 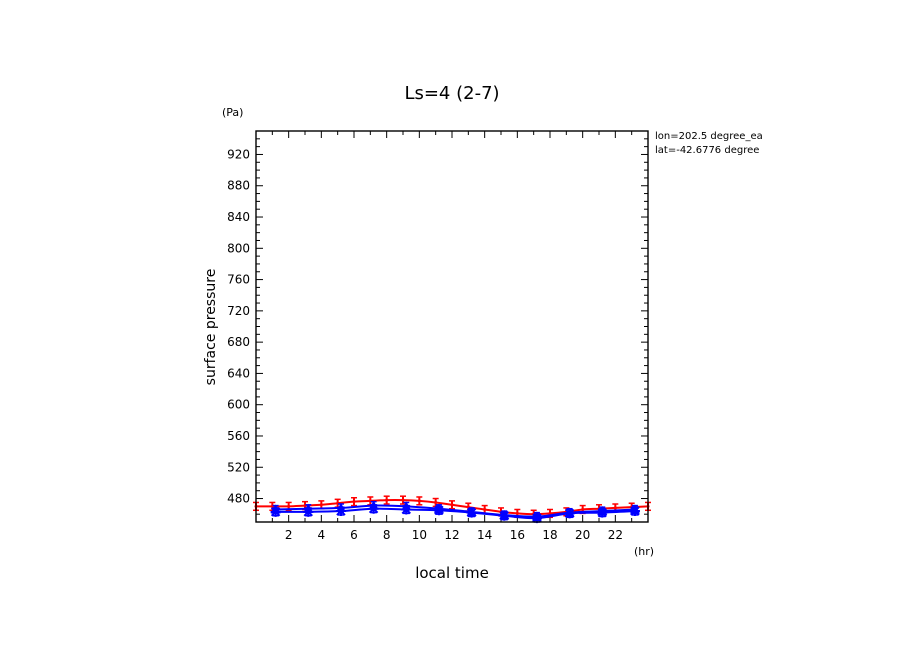 I want to click on y-tick-label: 600, so click(x=238, y=405).